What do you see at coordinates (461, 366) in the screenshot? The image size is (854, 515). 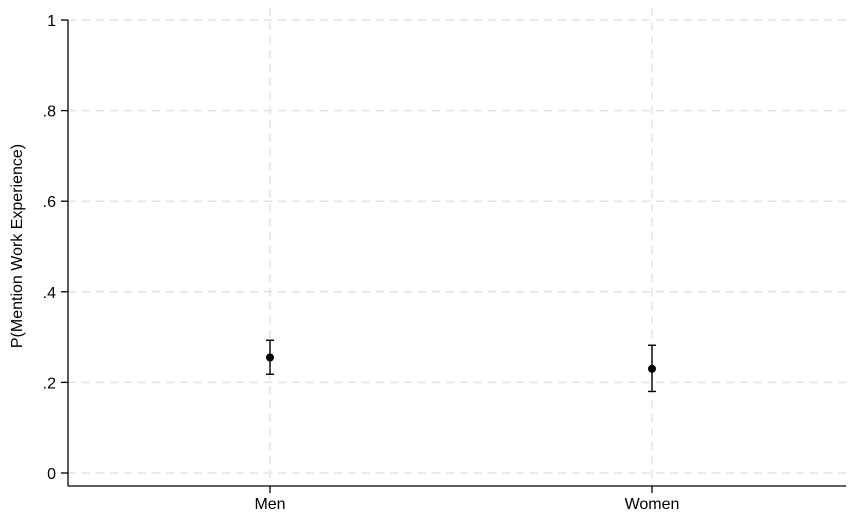 I see `marks-layer` at bounding box center [461, 366].